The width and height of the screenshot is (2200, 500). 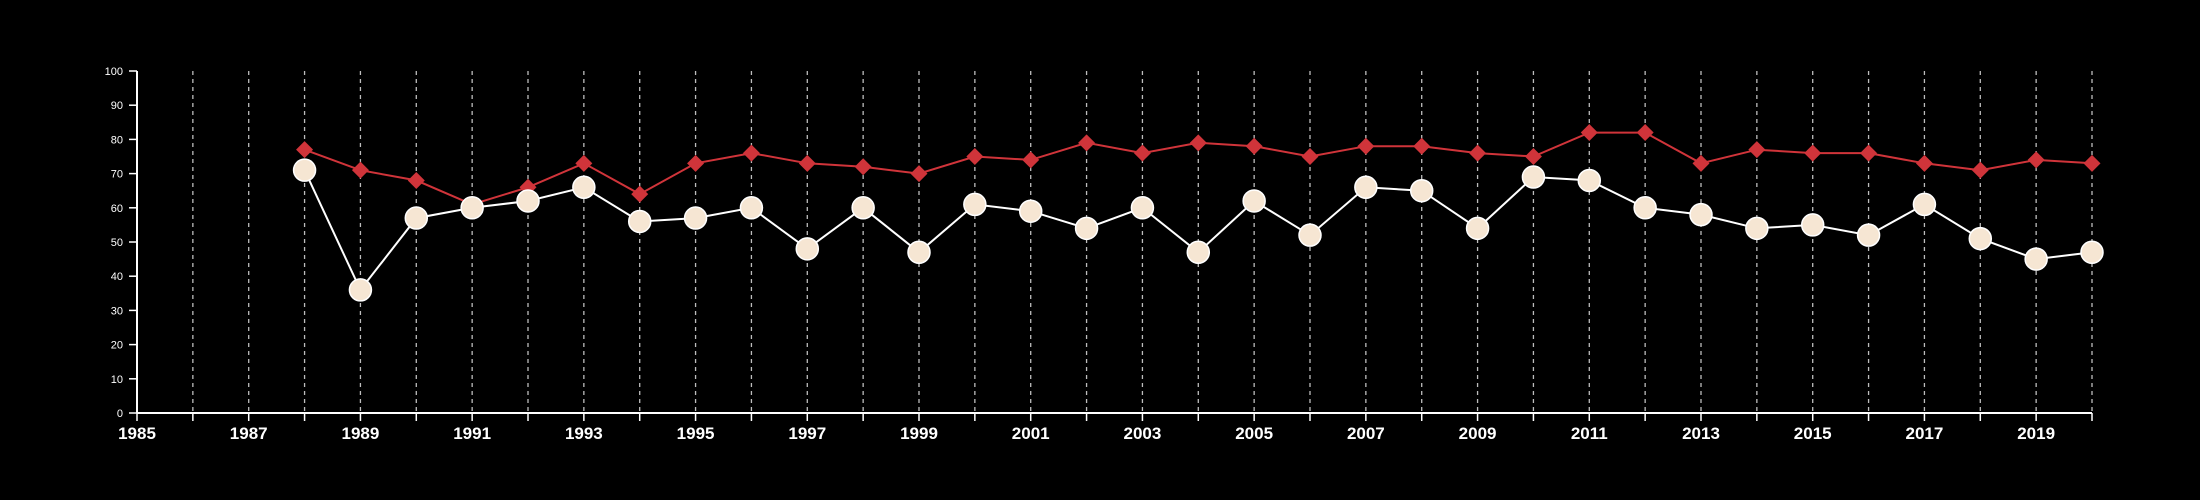 I want to click on x-tick-label: 1993, so click(x=584, y=433).